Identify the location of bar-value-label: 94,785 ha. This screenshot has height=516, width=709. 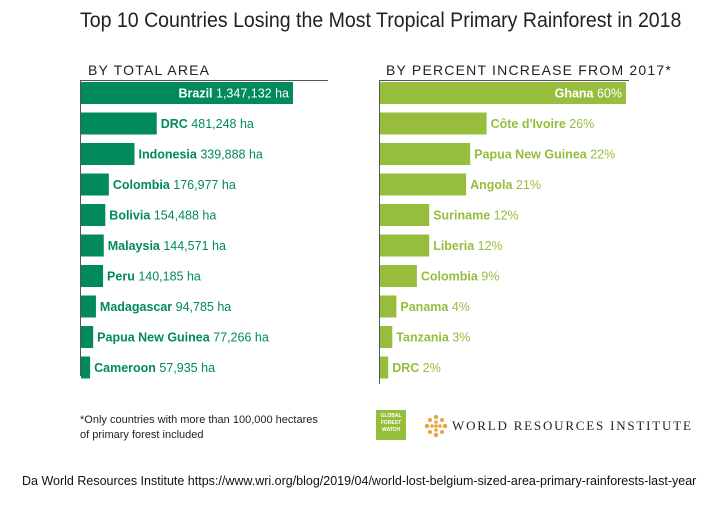
(204, 307).